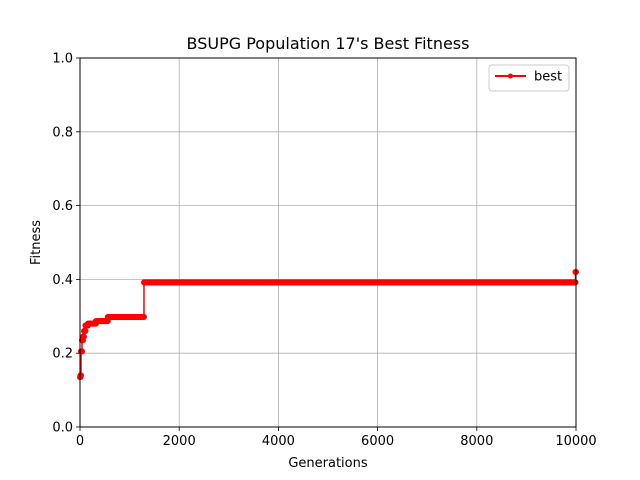 The width and height of the screenshot is (640, 480). Describe the element at coordinates (80, 441) in the screenshot. I see `x-tick-label: 0` at that location.